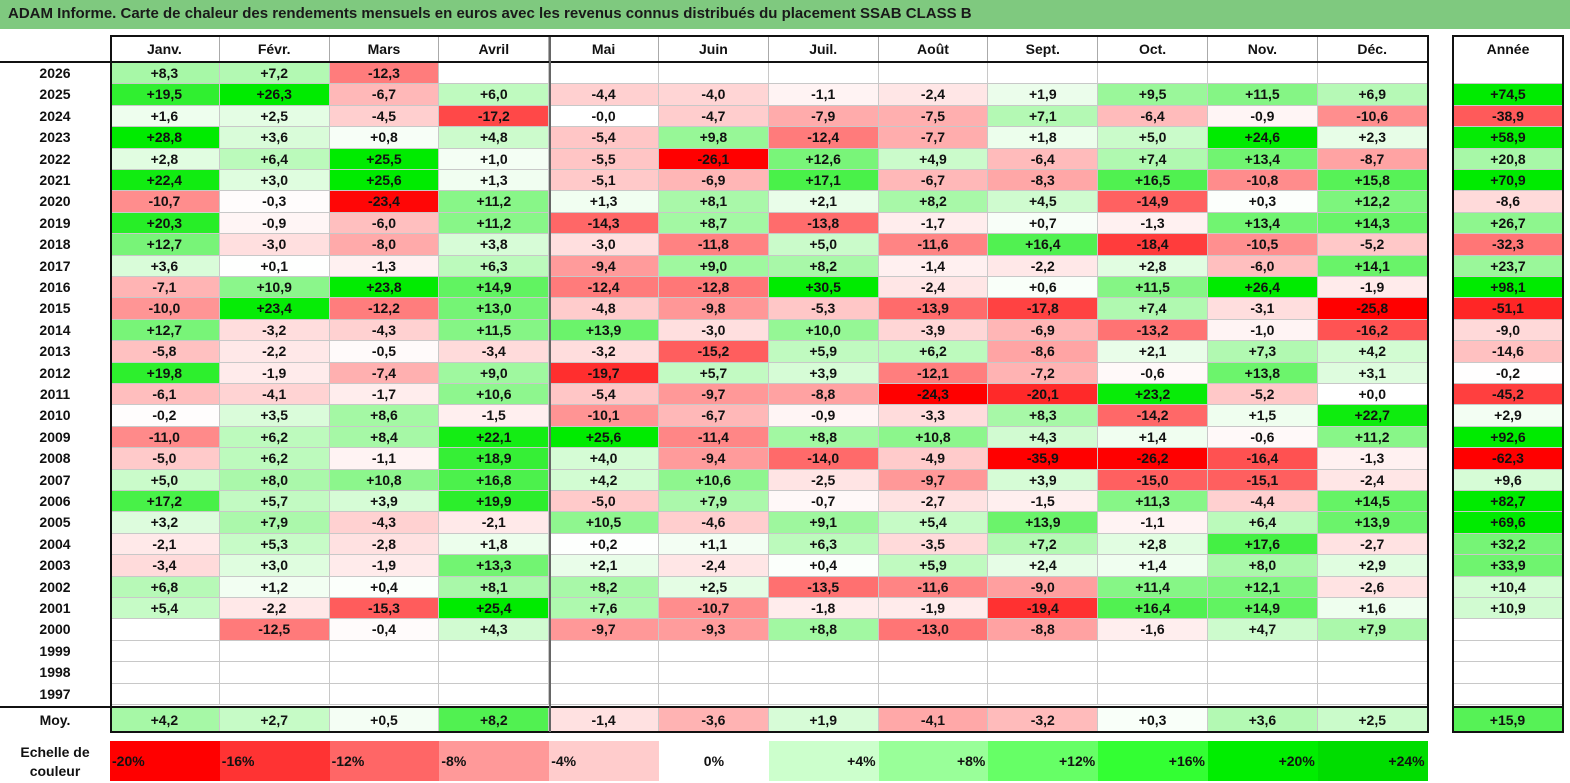 The image size is (1570, 783). Describe the element at coordinates (1153, 630) in the screenshot. I see `heatmap-cell: -1,6` at that location.